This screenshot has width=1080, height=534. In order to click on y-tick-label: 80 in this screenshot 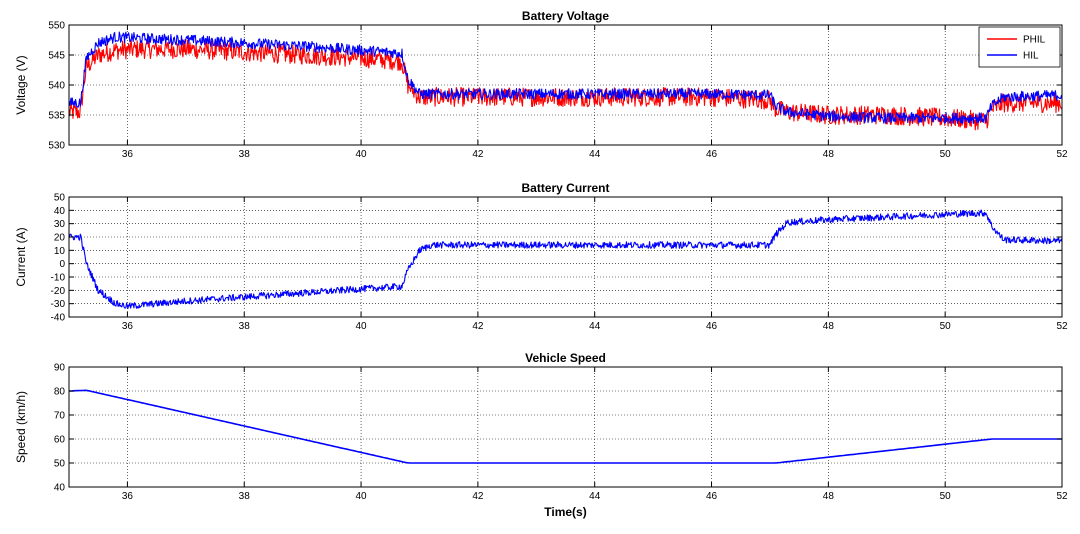, I will do `click(60, 392)`.